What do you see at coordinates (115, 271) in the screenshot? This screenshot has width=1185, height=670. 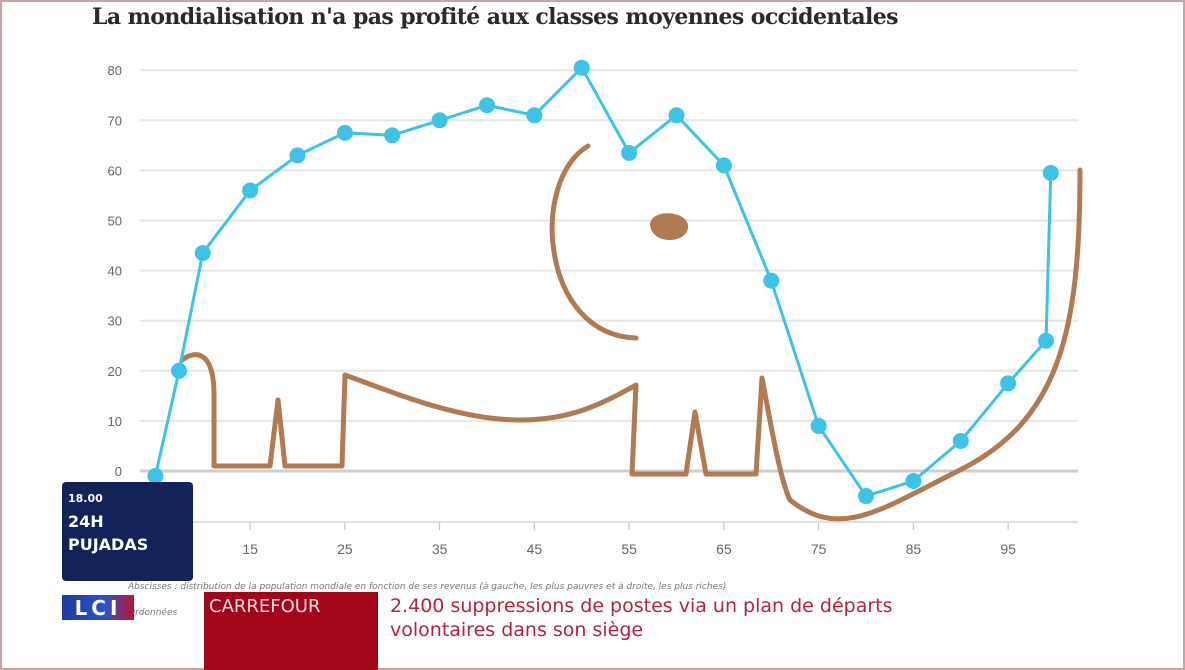 I see `y-tick-label: 40` at bounding box center [115, 271].